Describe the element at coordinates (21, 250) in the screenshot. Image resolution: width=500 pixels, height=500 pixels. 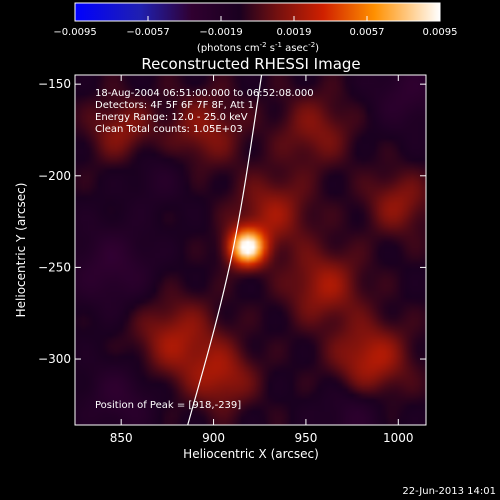
I see `y-axis-label: Heliocentric Y (arcsec)` at that location.